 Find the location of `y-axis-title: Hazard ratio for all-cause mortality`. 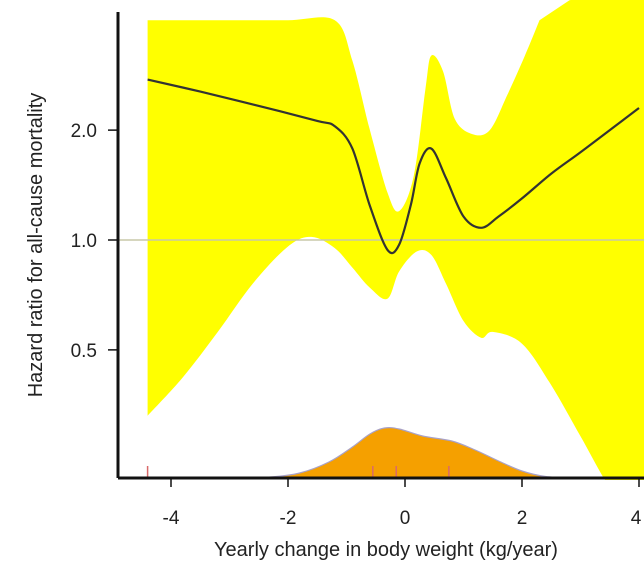

y-axis-title: Hazard ratio for all-cause mortality is located at coordinates (36, 245).